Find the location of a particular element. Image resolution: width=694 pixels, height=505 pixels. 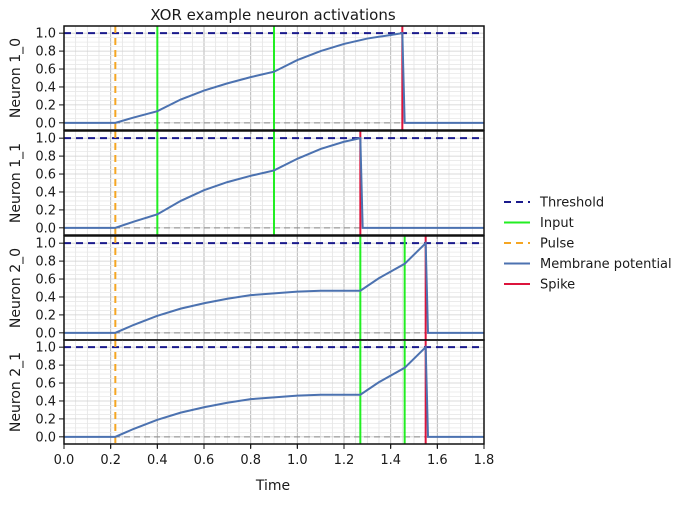

legend-label-0: Threshold is located at coordinates (571, 203).